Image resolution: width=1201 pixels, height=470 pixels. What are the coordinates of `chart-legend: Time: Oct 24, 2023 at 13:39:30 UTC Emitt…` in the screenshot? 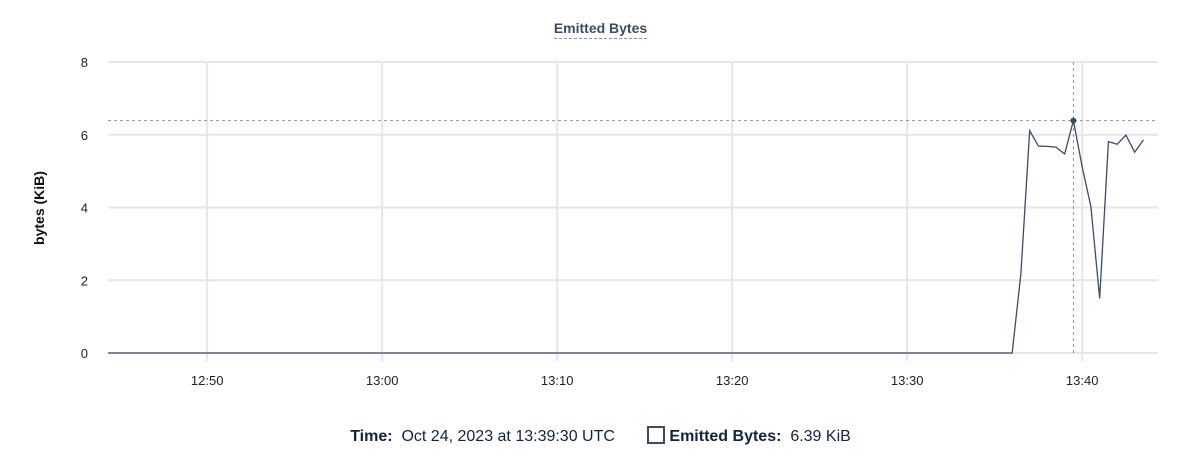 It's located at (600, 436).